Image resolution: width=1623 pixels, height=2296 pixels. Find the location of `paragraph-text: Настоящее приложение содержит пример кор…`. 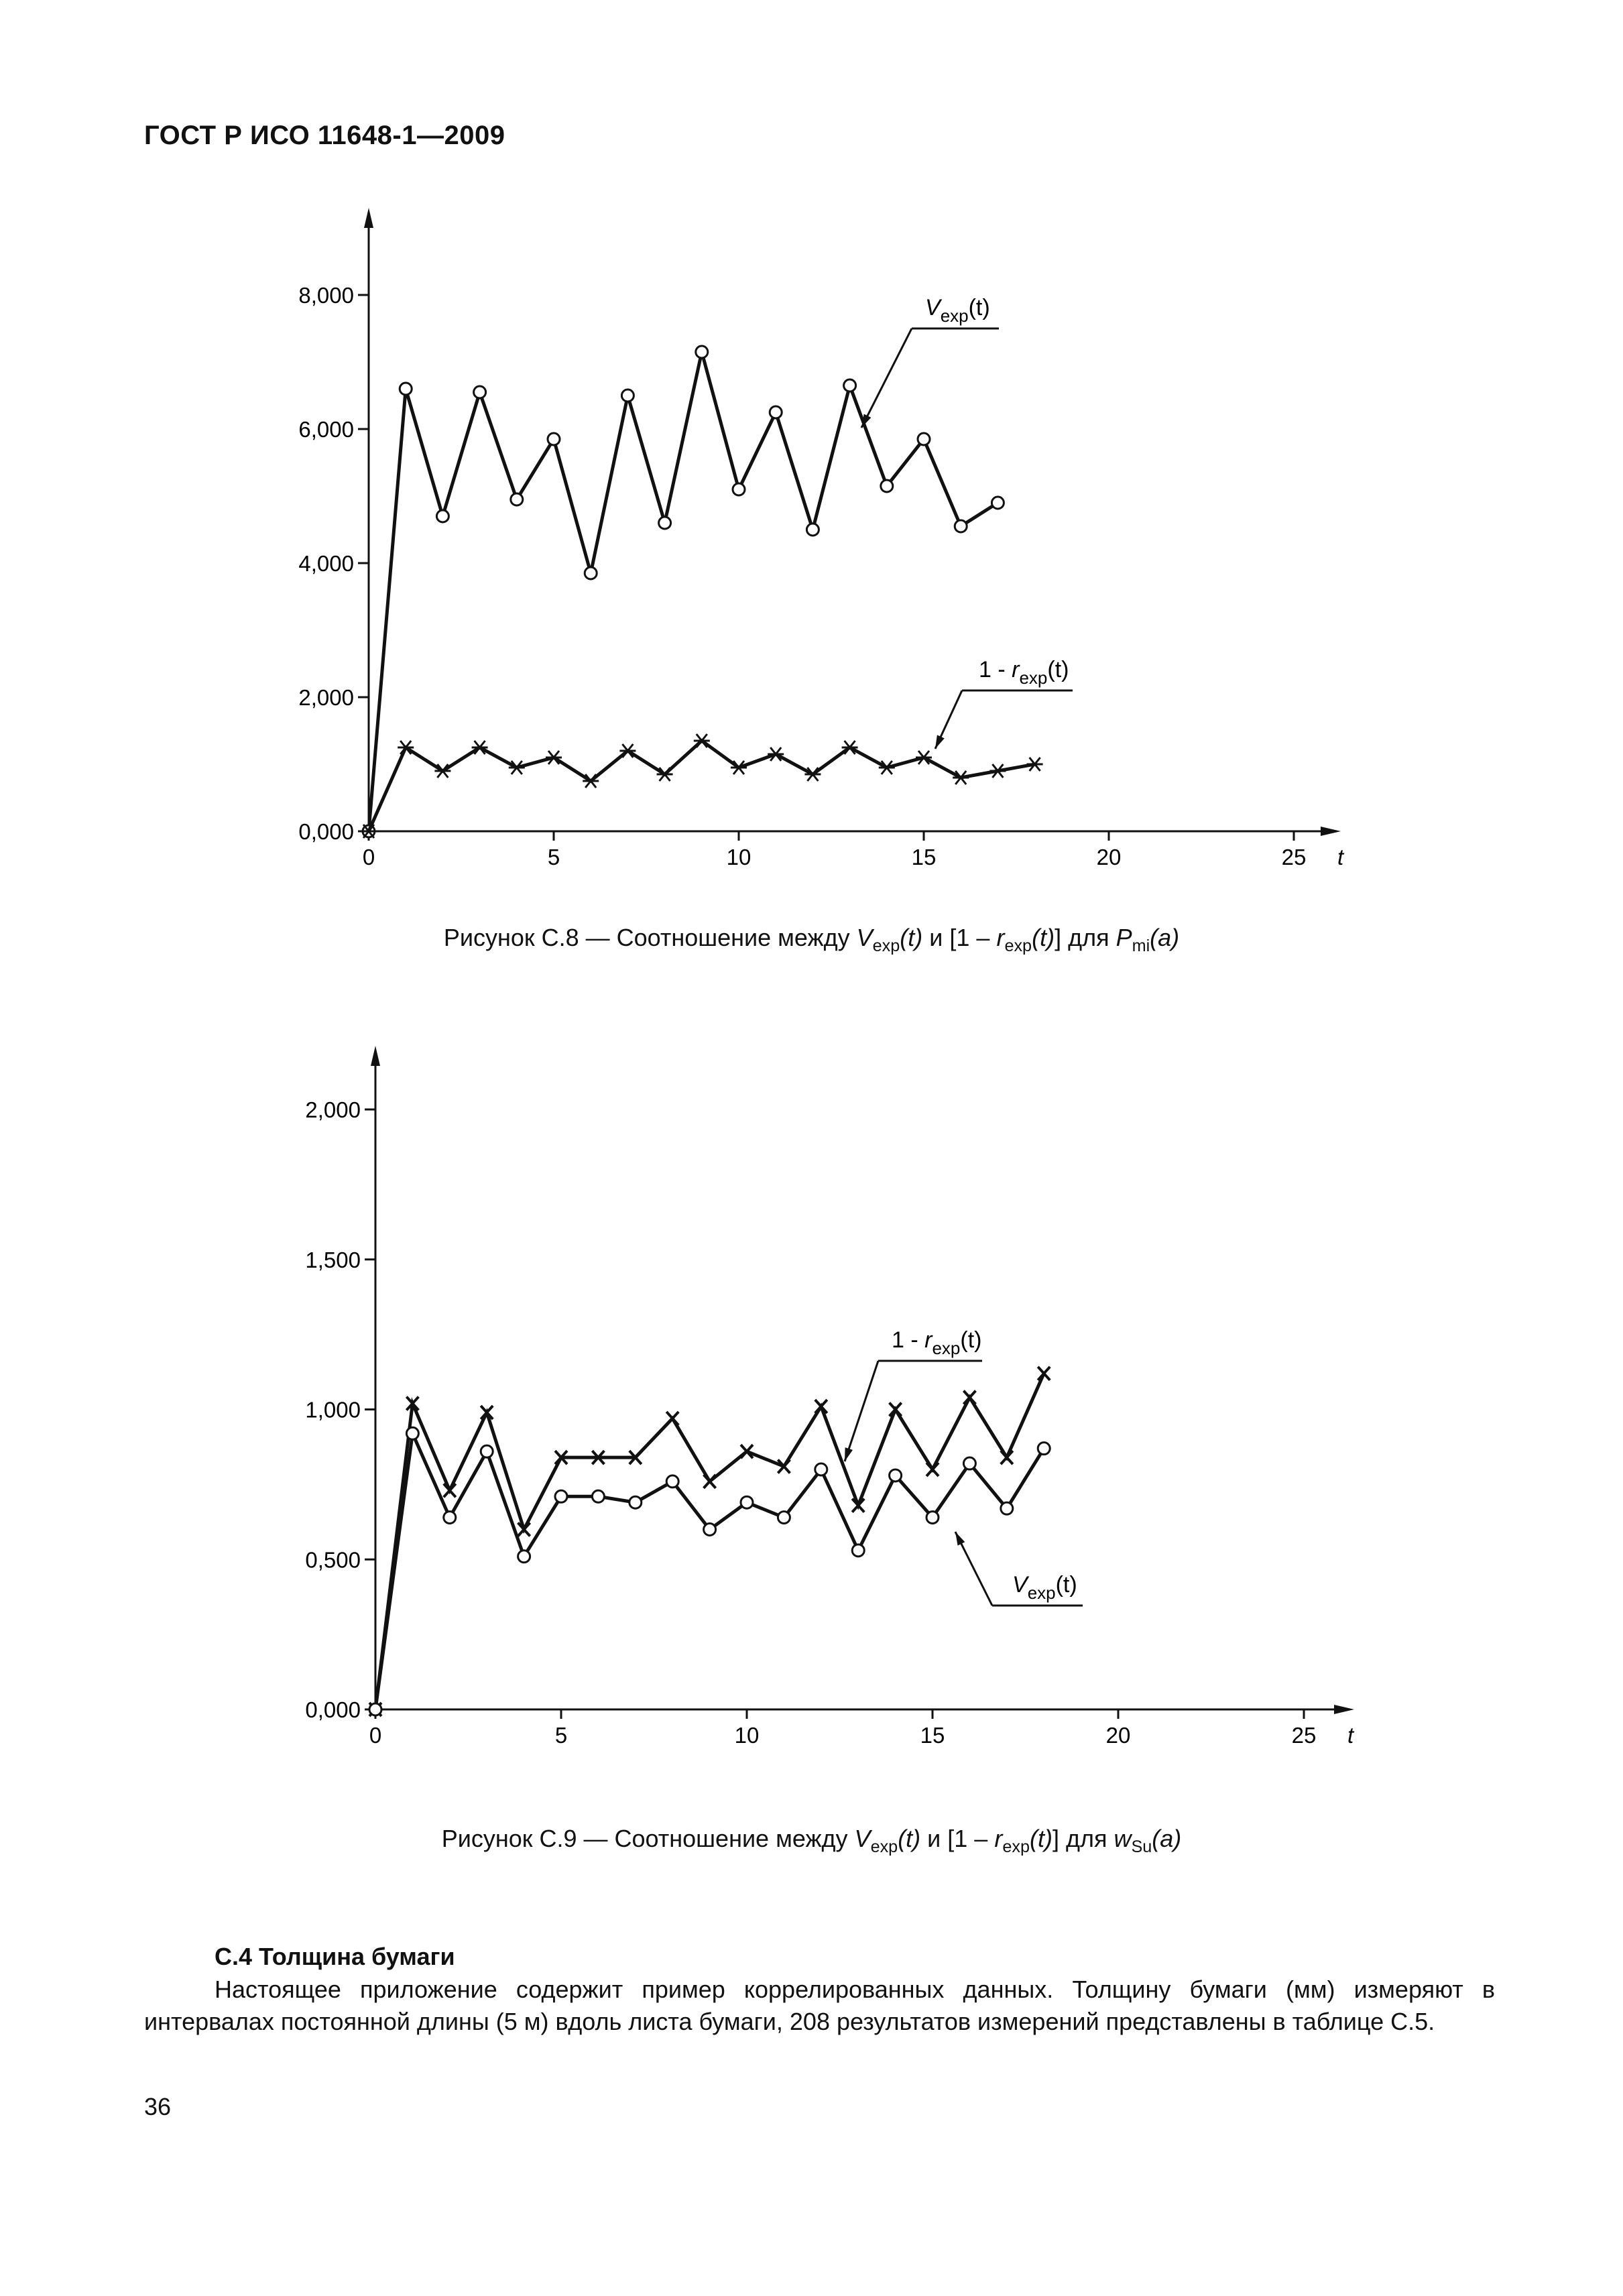

paragraph-text: Настоящее приложение содержит пример кор… is located at coordinates (819, 2005).